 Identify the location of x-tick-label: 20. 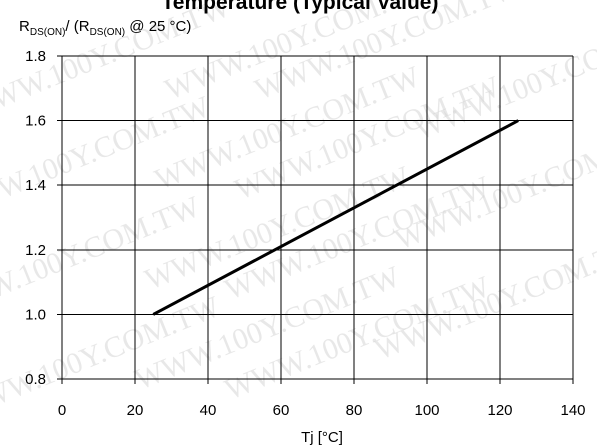
(135, 410).